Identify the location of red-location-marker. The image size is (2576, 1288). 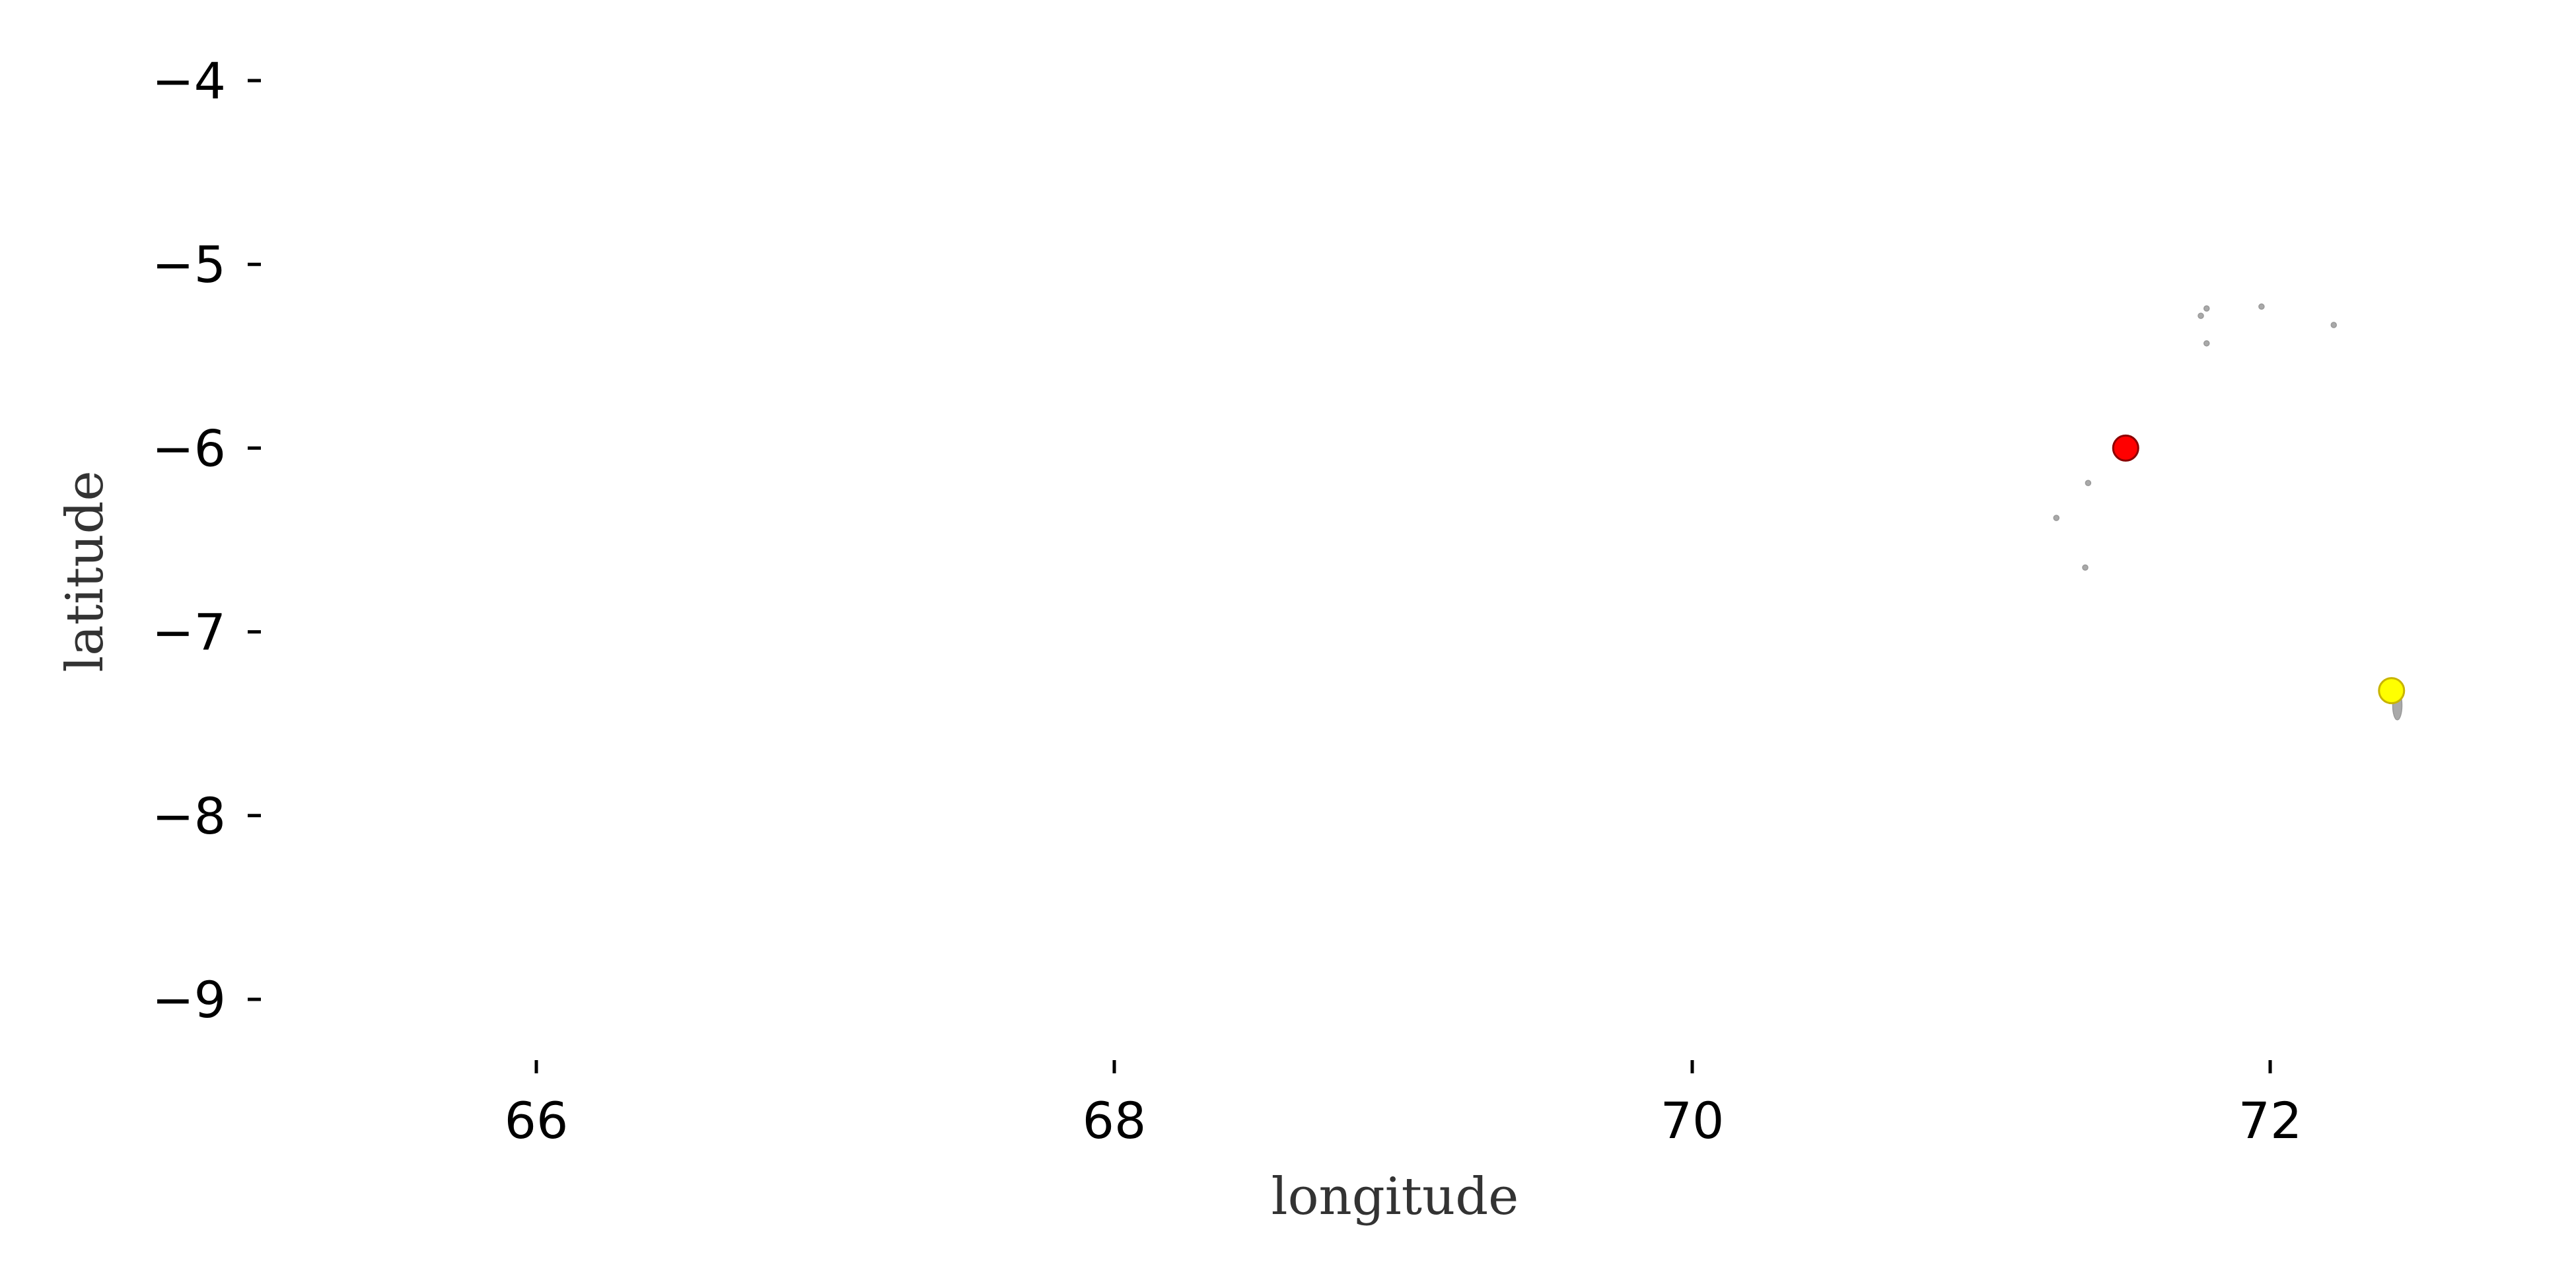
(2125, 448).